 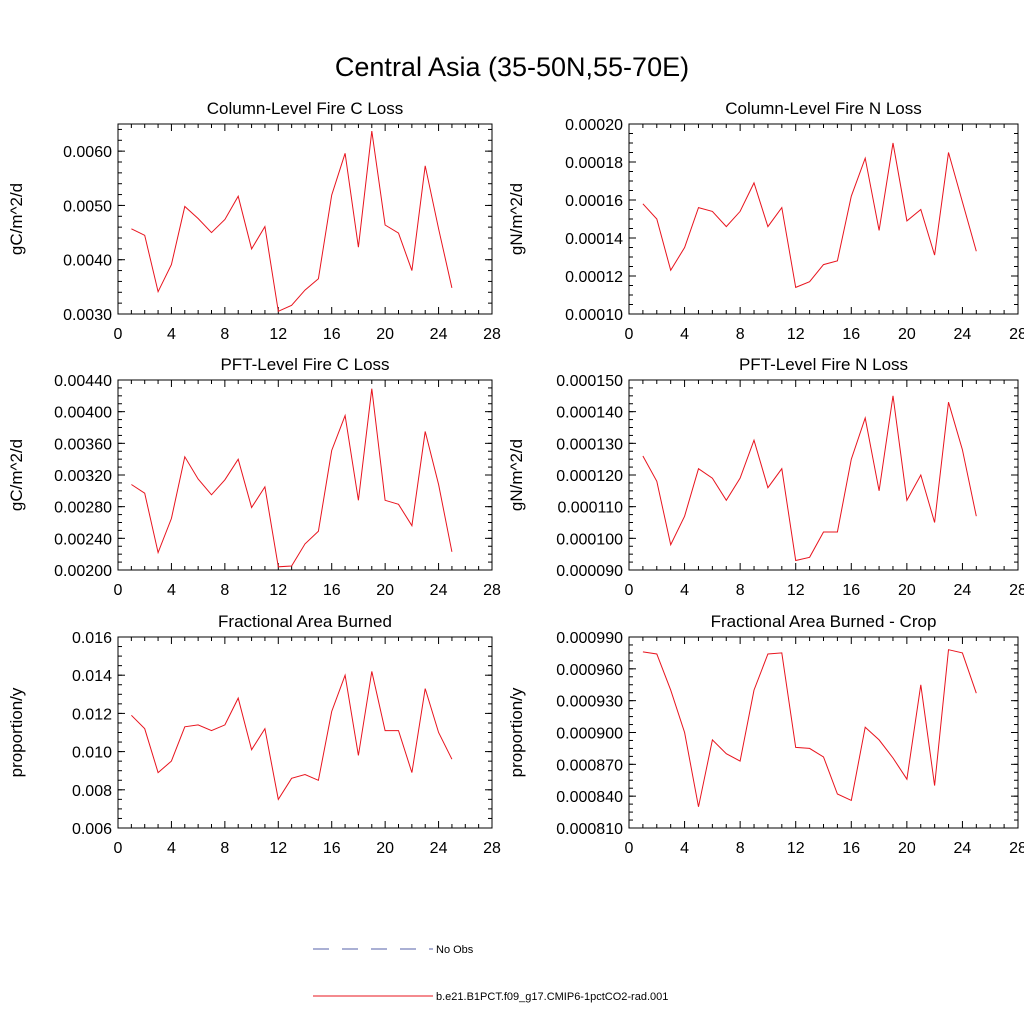 What do you see at coordinates (304, 364) in the screenshot?
I see `panel-title: PFT-Level Fire C Loss` at bounding box center [304, 364].